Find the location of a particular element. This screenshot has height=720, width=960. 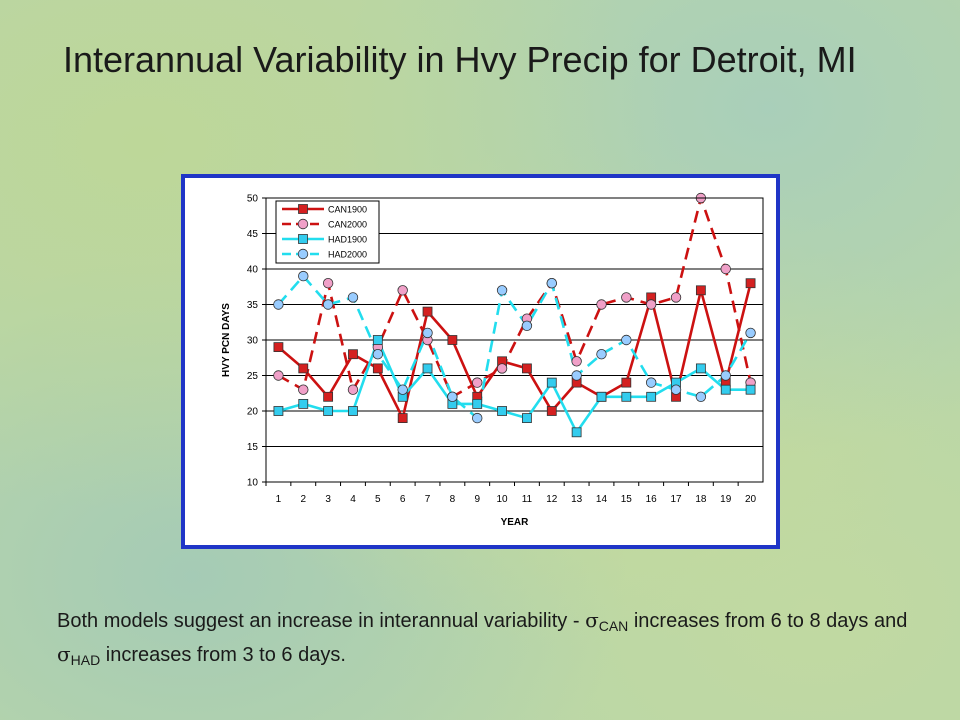

y-tick-label: 15 is located at coordinates (253, 447).